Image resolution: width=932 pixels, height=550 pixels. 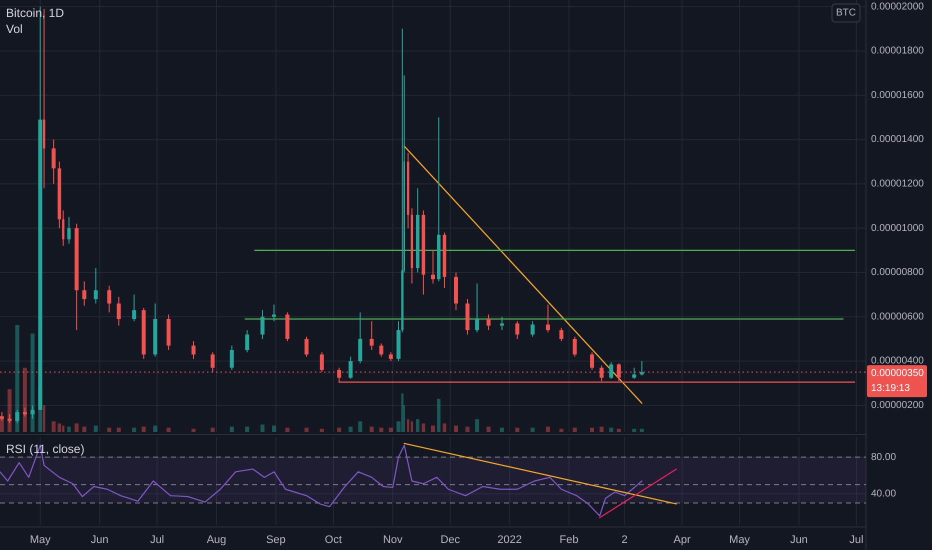 What do you see at coordinates (333, 540) in the screenshot?
I see `x-tick-label: Oct` at bounding box center [333, 540].